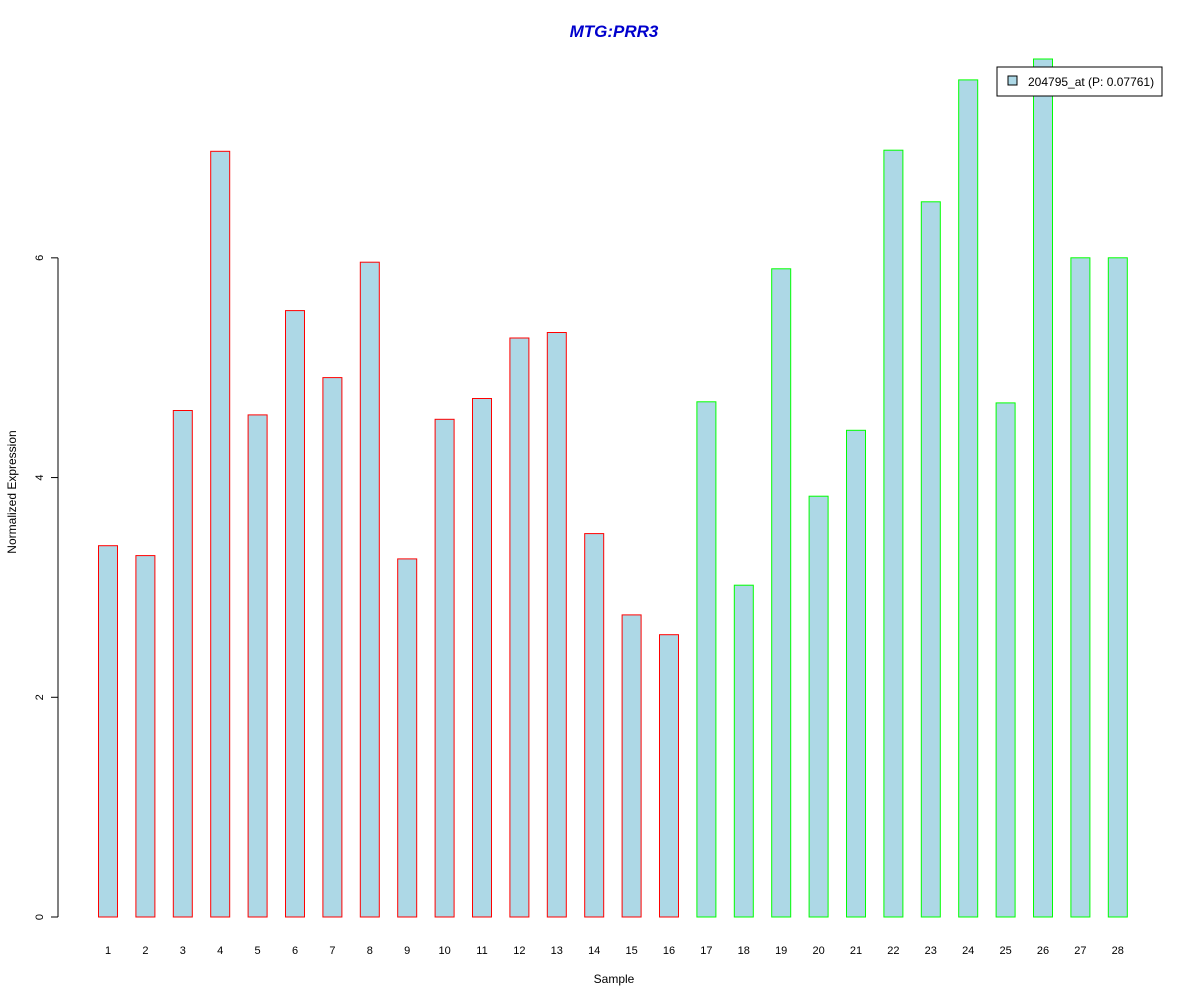  Describe the element at coordinates (669, 951) in the screenshot. I see `x-tick-label: 16` at that location.